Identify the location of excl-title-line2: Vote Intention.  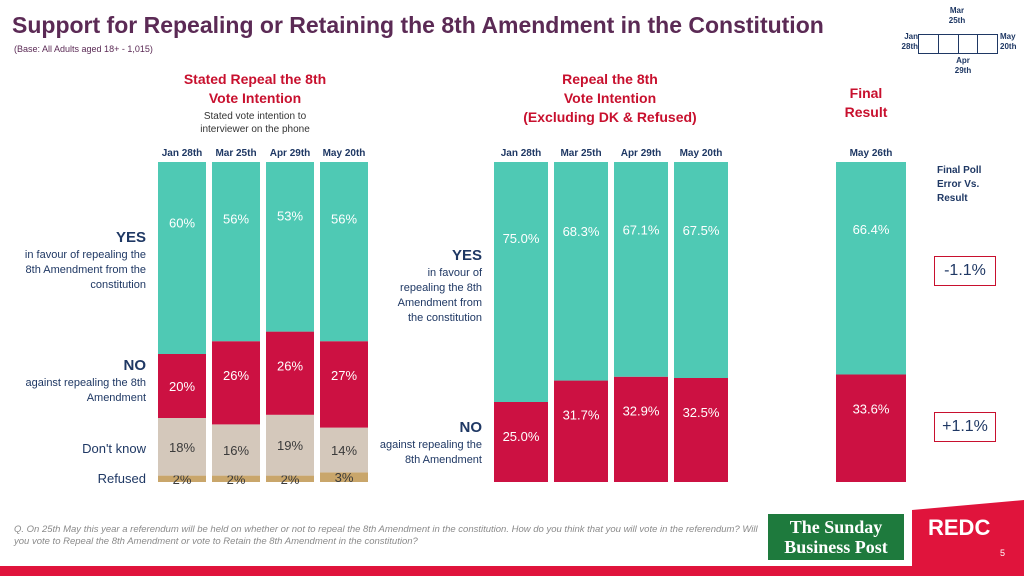
(610, 98).